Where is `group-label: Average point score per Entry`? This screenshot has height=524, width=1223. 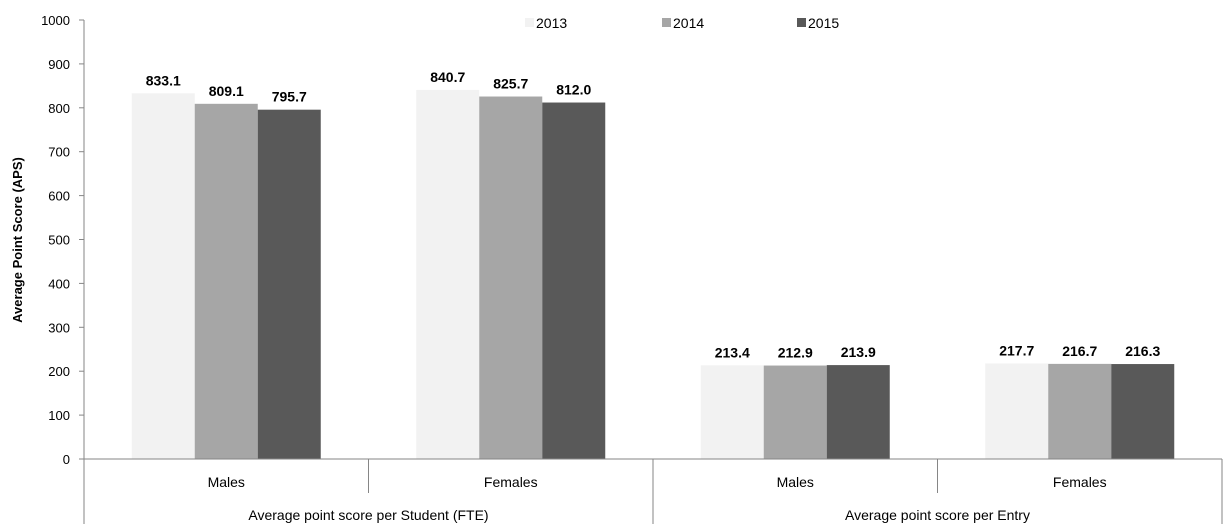
group-label: Average point score per Entry is located at coordinates (937, 515).